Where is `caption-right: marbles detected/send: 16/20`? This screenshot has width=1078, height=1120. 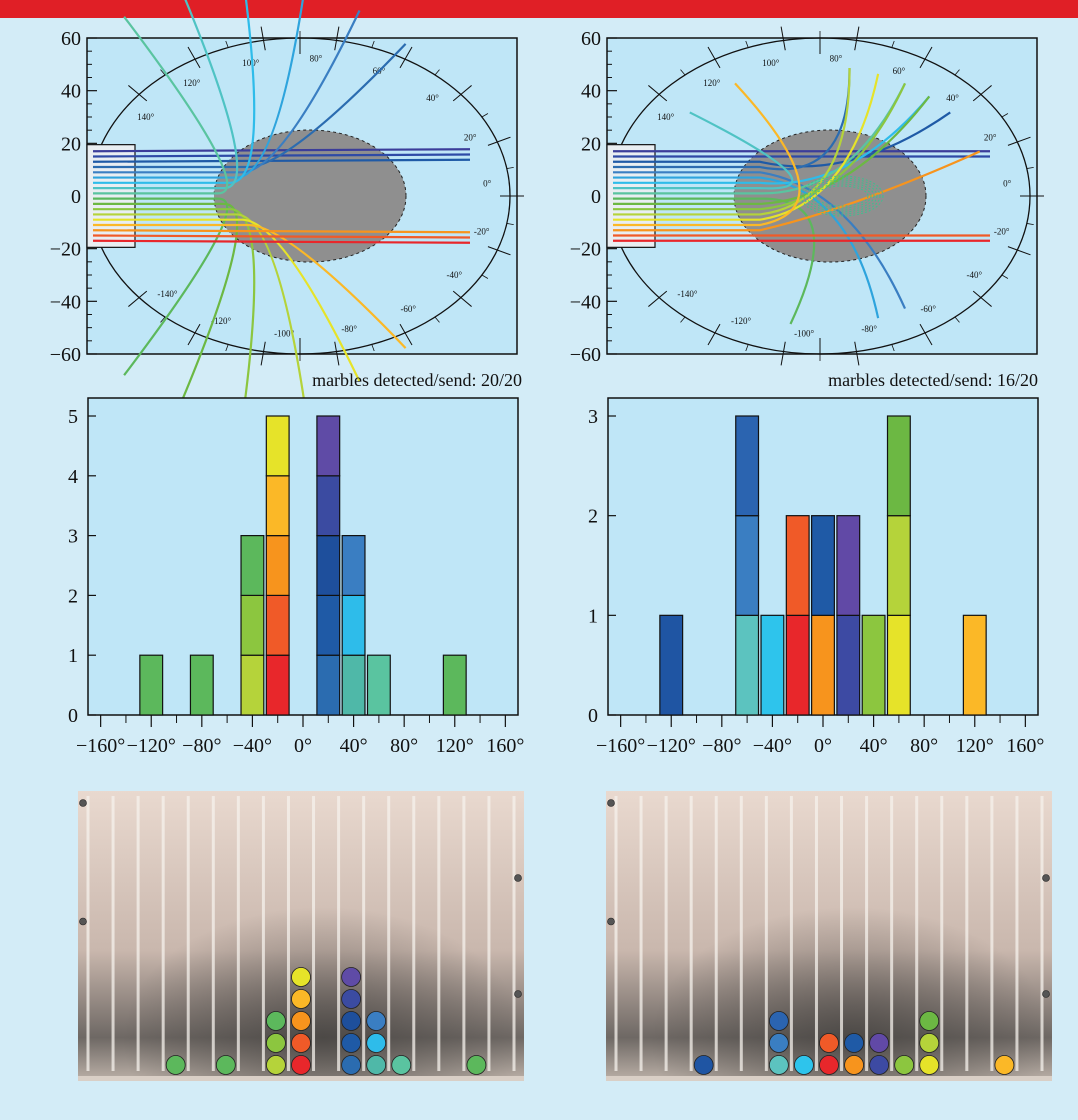 caption-right: marbles detected/send: 16/20 is located at coordinates (933, 380).